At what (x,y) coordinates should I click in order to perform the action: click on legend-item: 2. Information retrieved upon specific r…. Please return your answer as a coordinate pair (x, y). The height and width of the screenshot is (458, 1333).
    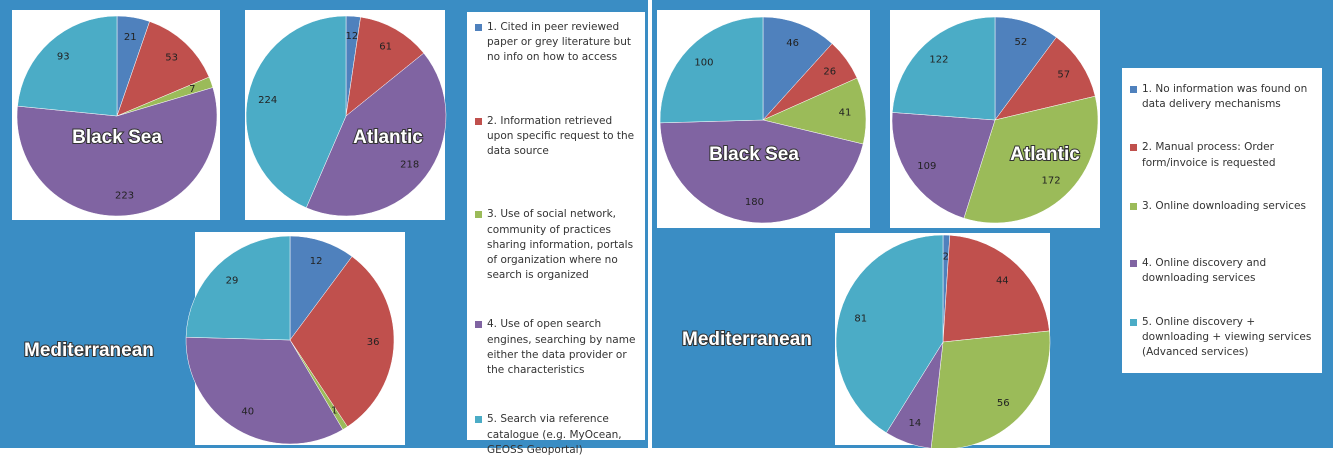
    Looking at the image, I should click on (557, 137).